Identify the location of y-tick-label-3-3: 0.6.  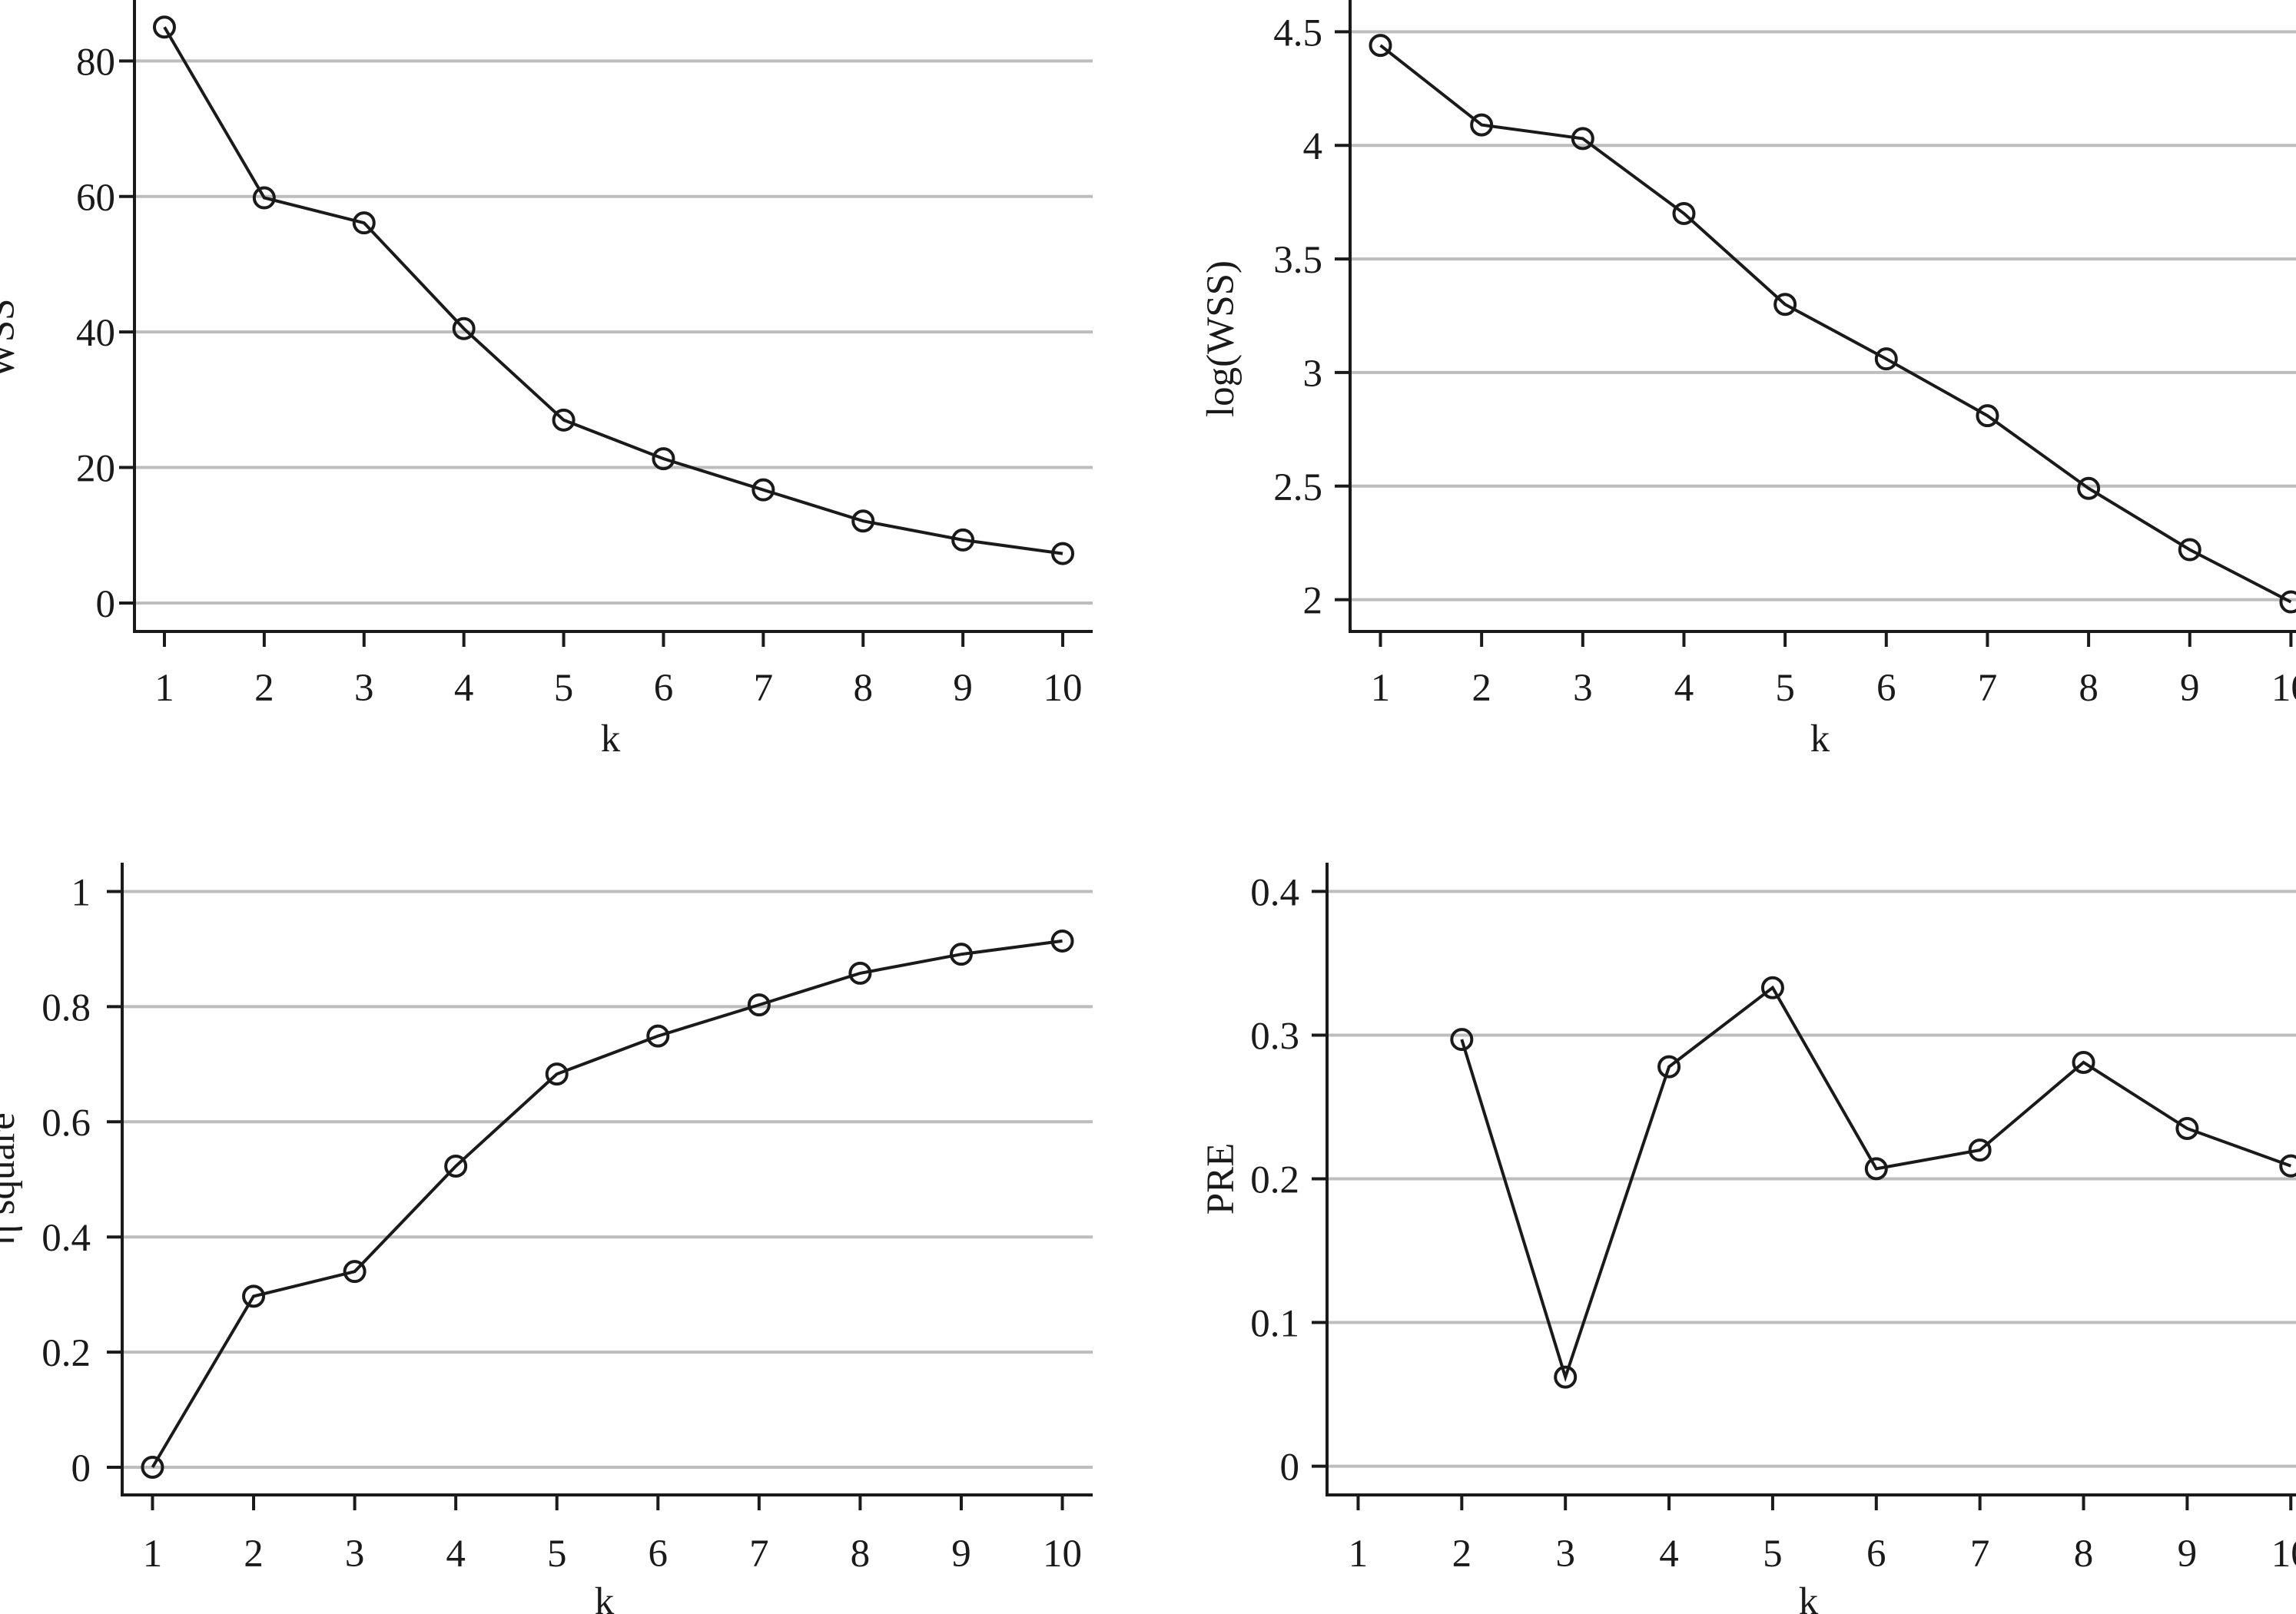
(66, 1124).